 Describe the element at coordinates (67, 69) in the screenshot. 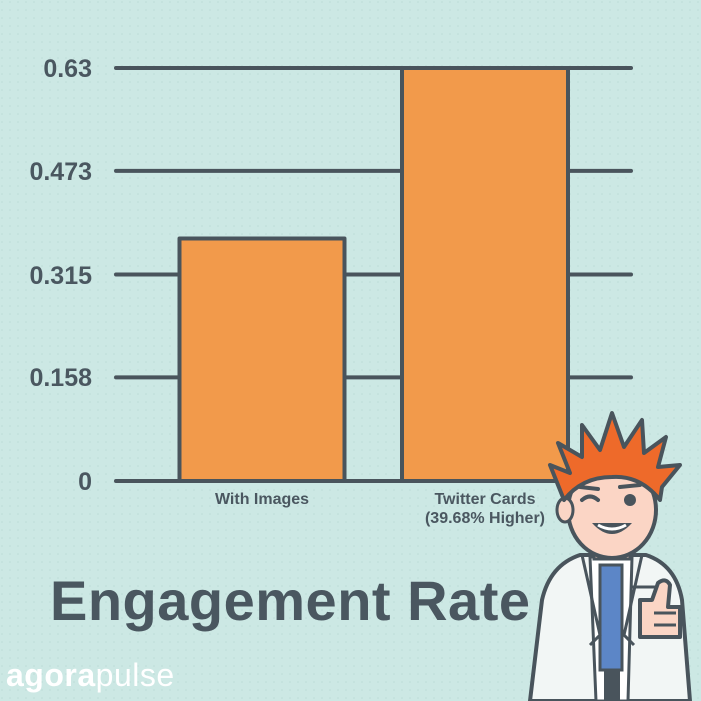

I see `y-tick-label: 0.63` at that location.